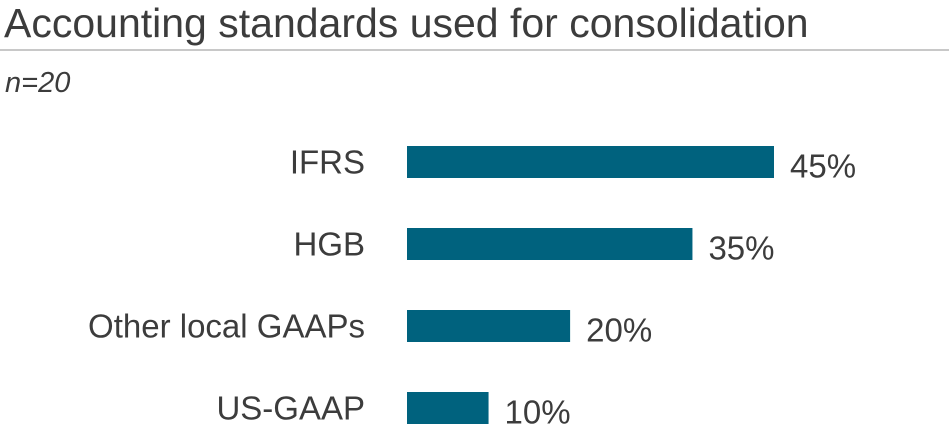 The height and width of the screenshot is (431, 949). I want to click on bar-other-local-gaaps, so click(489, 326).